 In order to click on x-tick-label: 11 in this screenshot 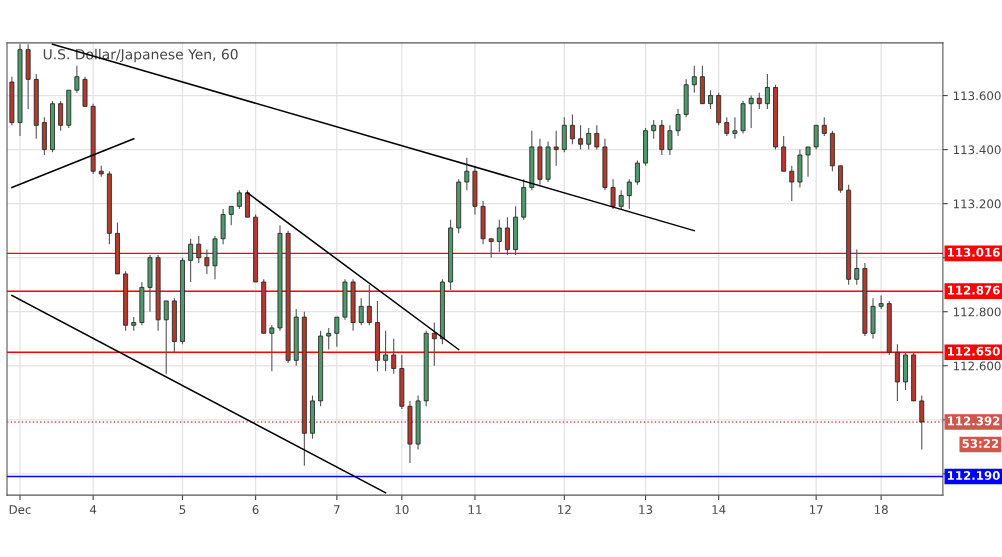, I will do `click(475, 509)`.